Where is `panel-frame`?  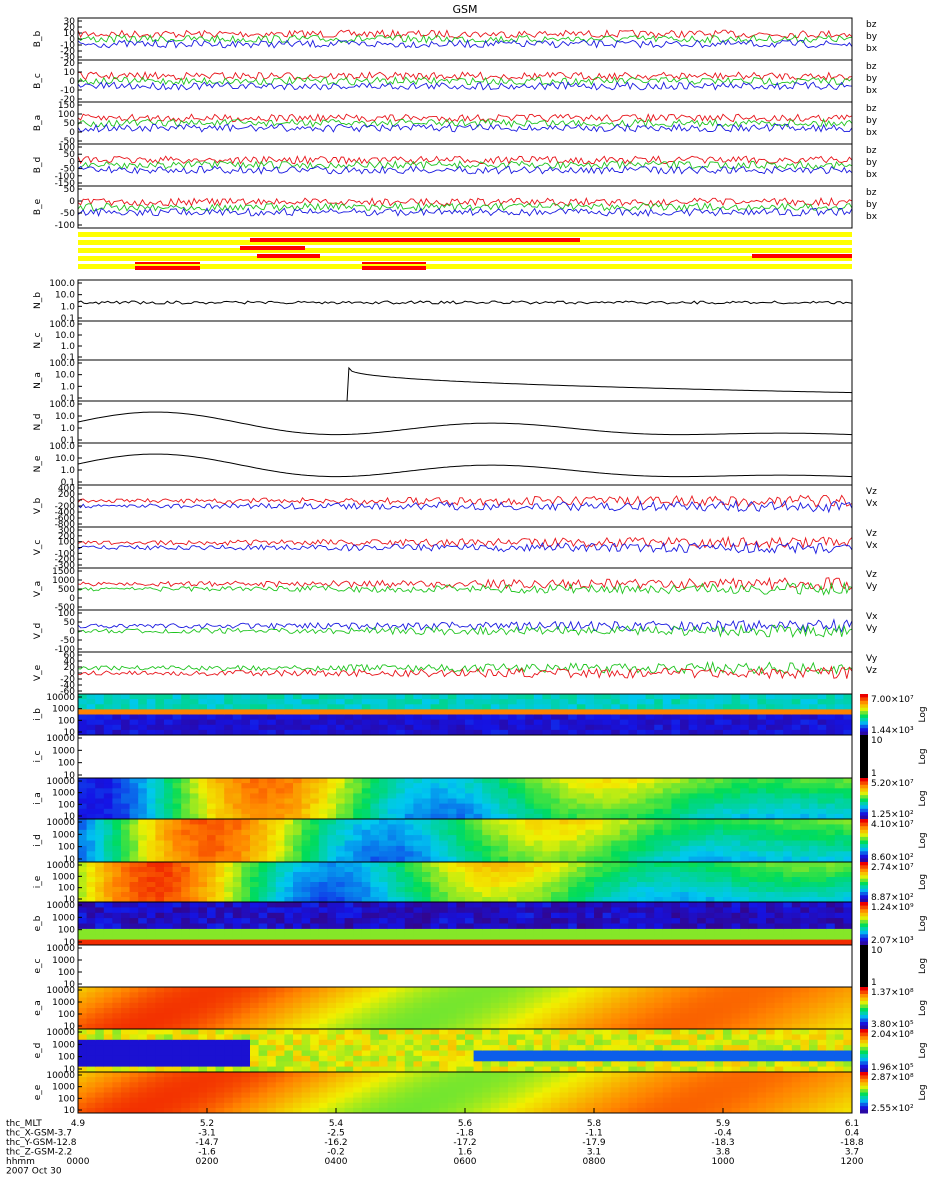 panel-frame is located at coordinates (465, 123).